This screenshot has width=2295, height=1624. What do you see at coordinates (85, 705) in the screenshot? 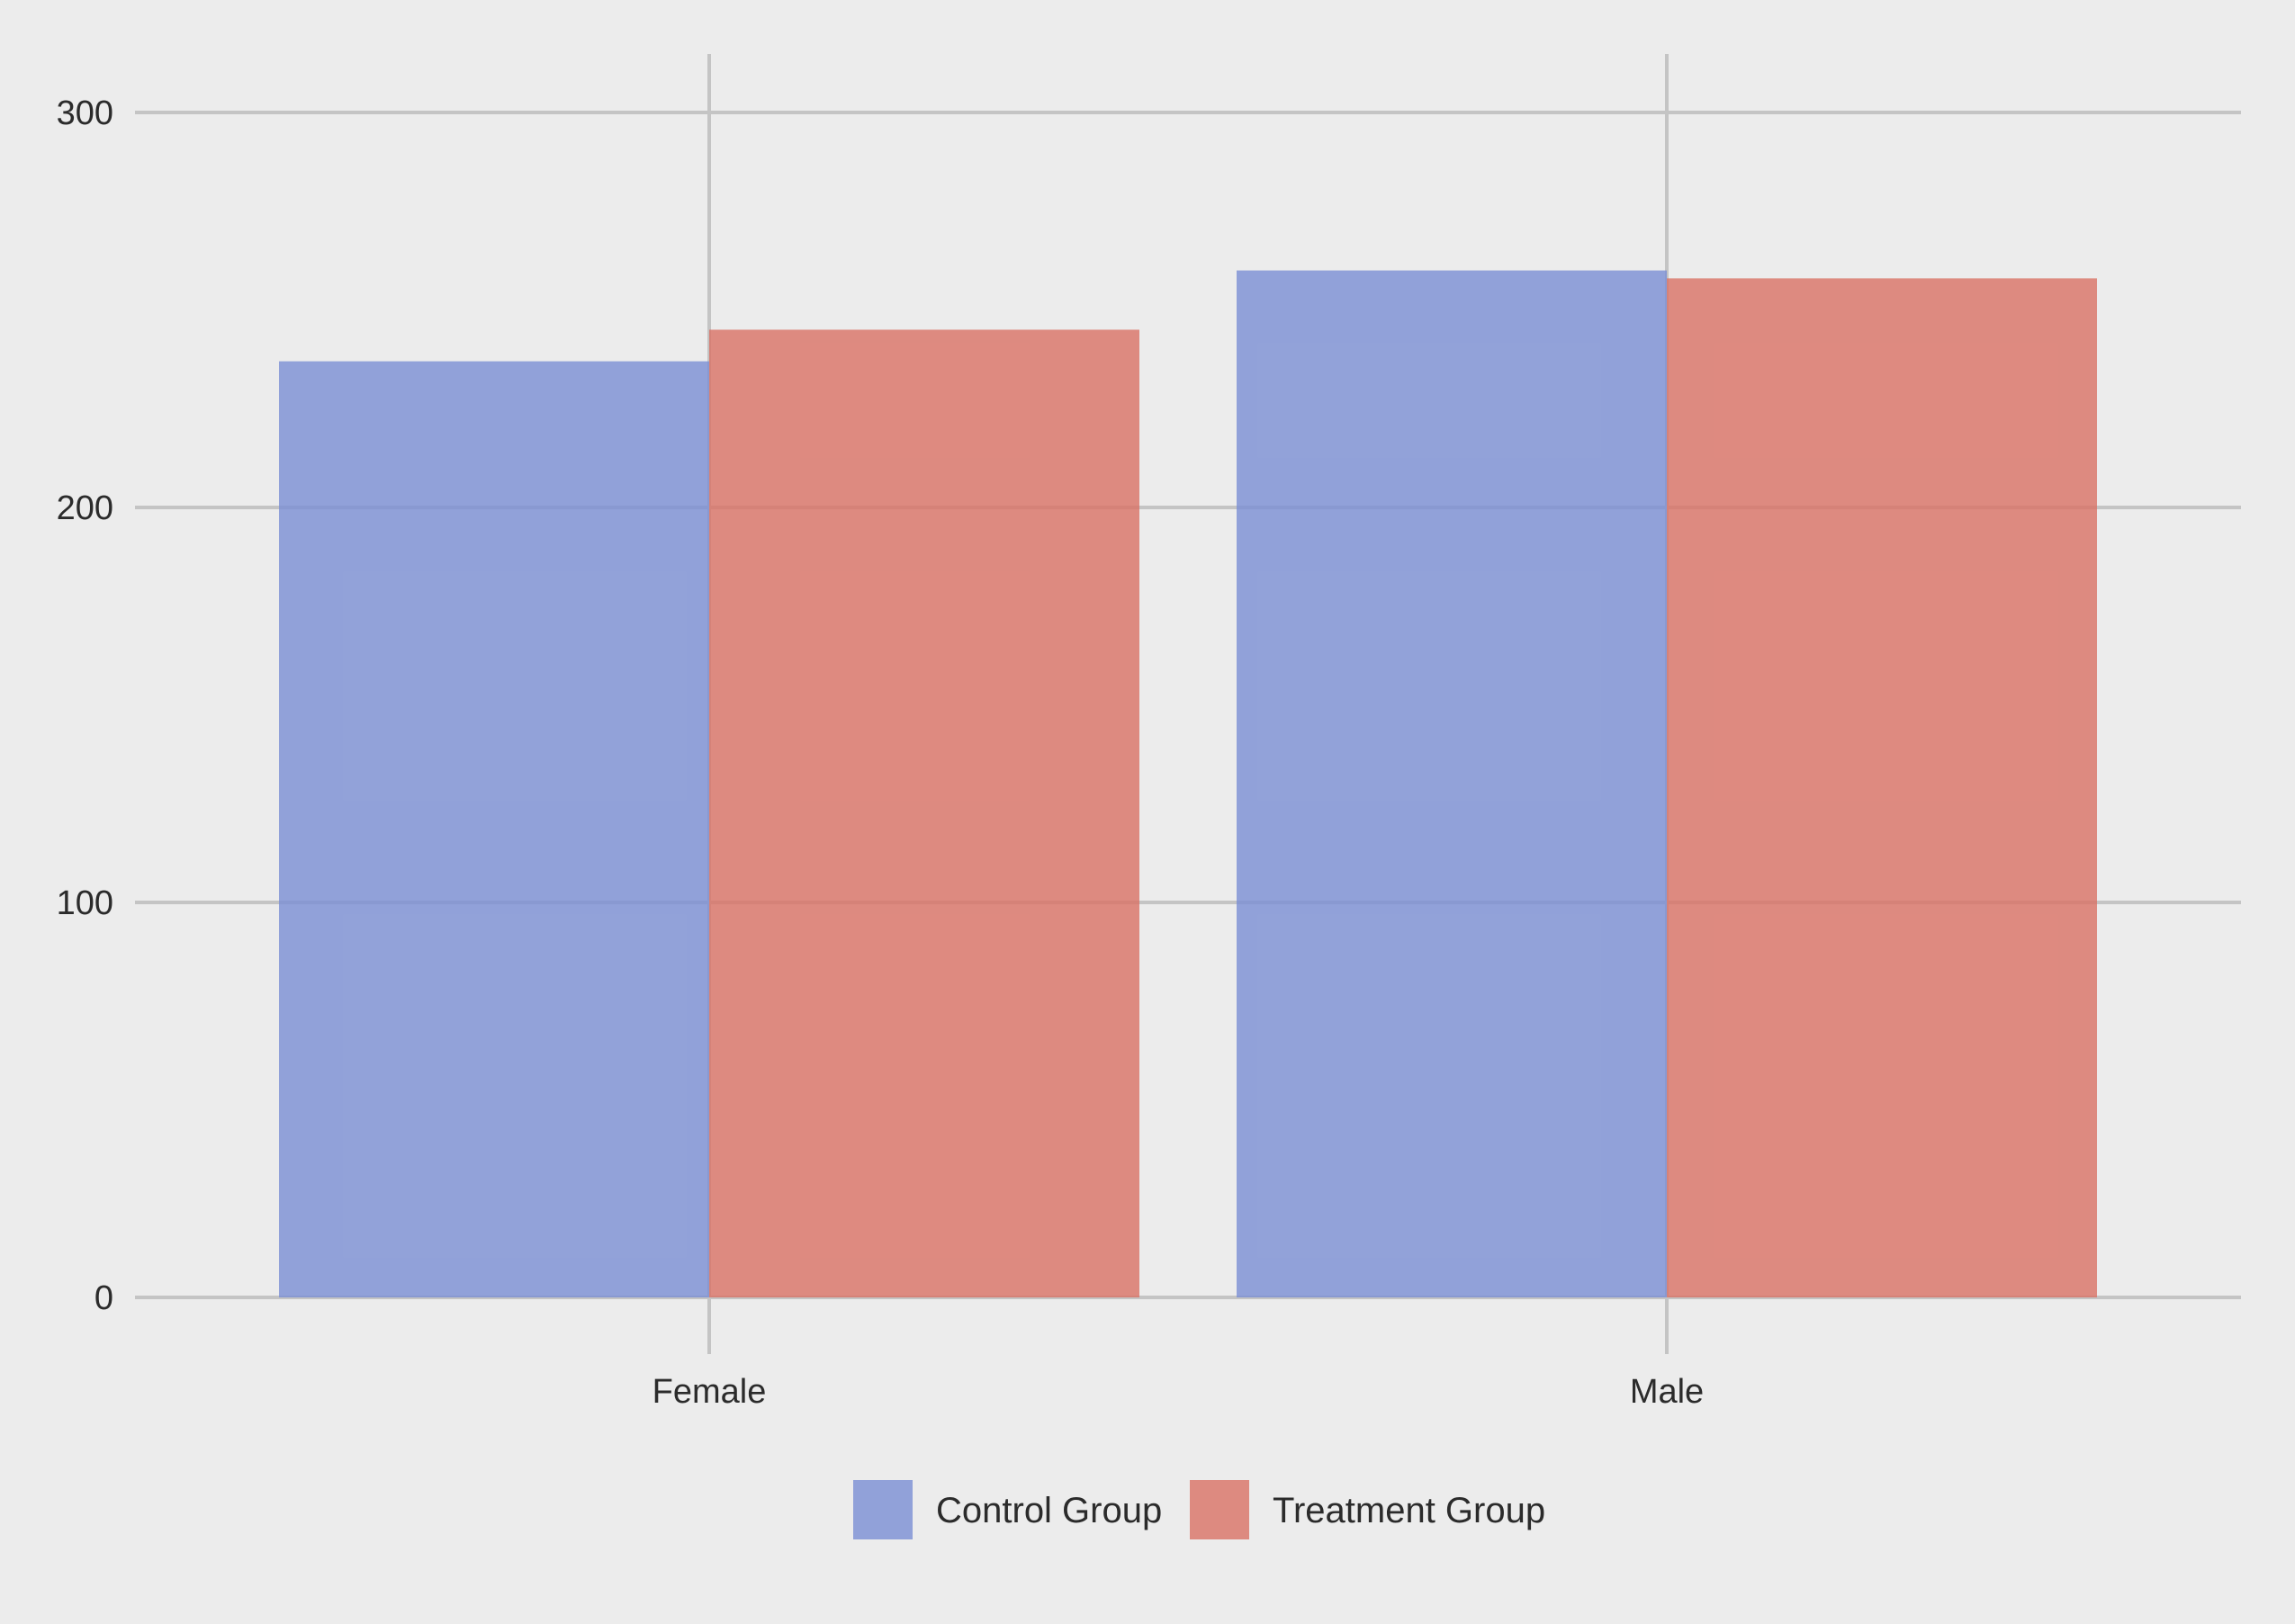
I see `y-axis: 0 100 200 300` at bounding box center [85, 705].